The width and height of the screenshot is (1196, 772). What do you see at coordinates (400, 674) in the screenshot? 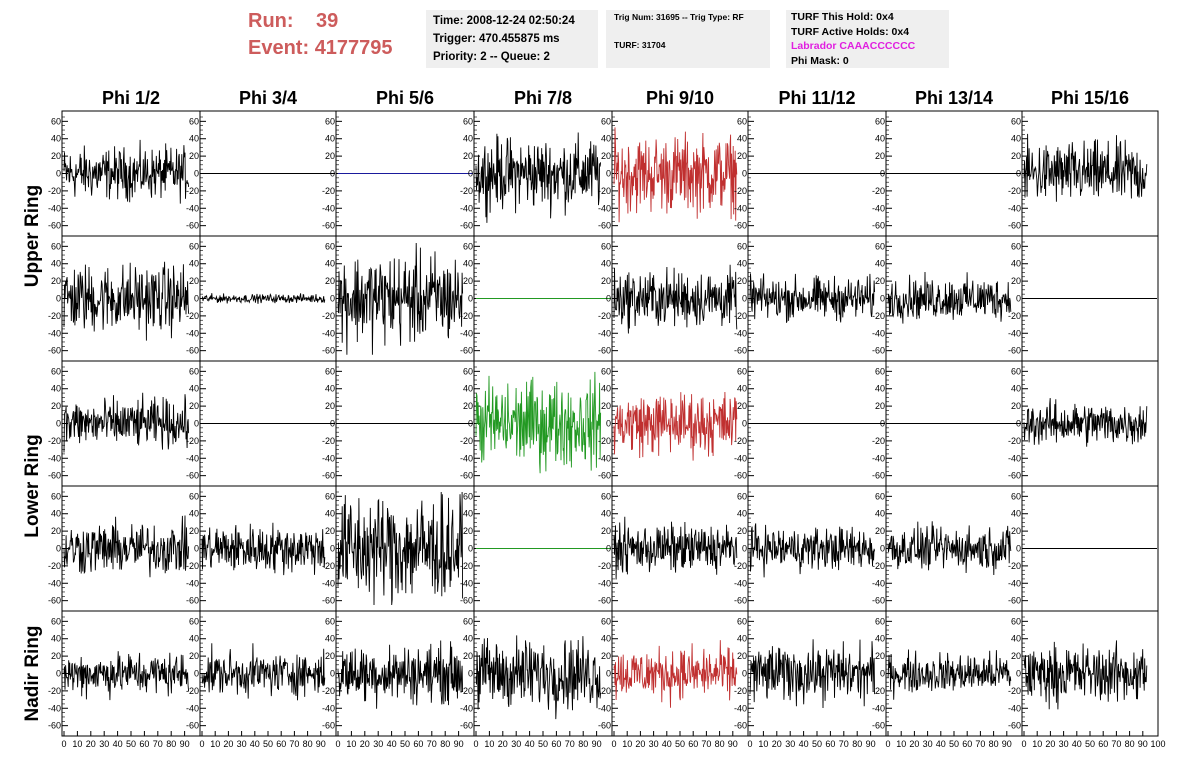
I see `waveform-r5-c3` at bounding box center [400, 674].